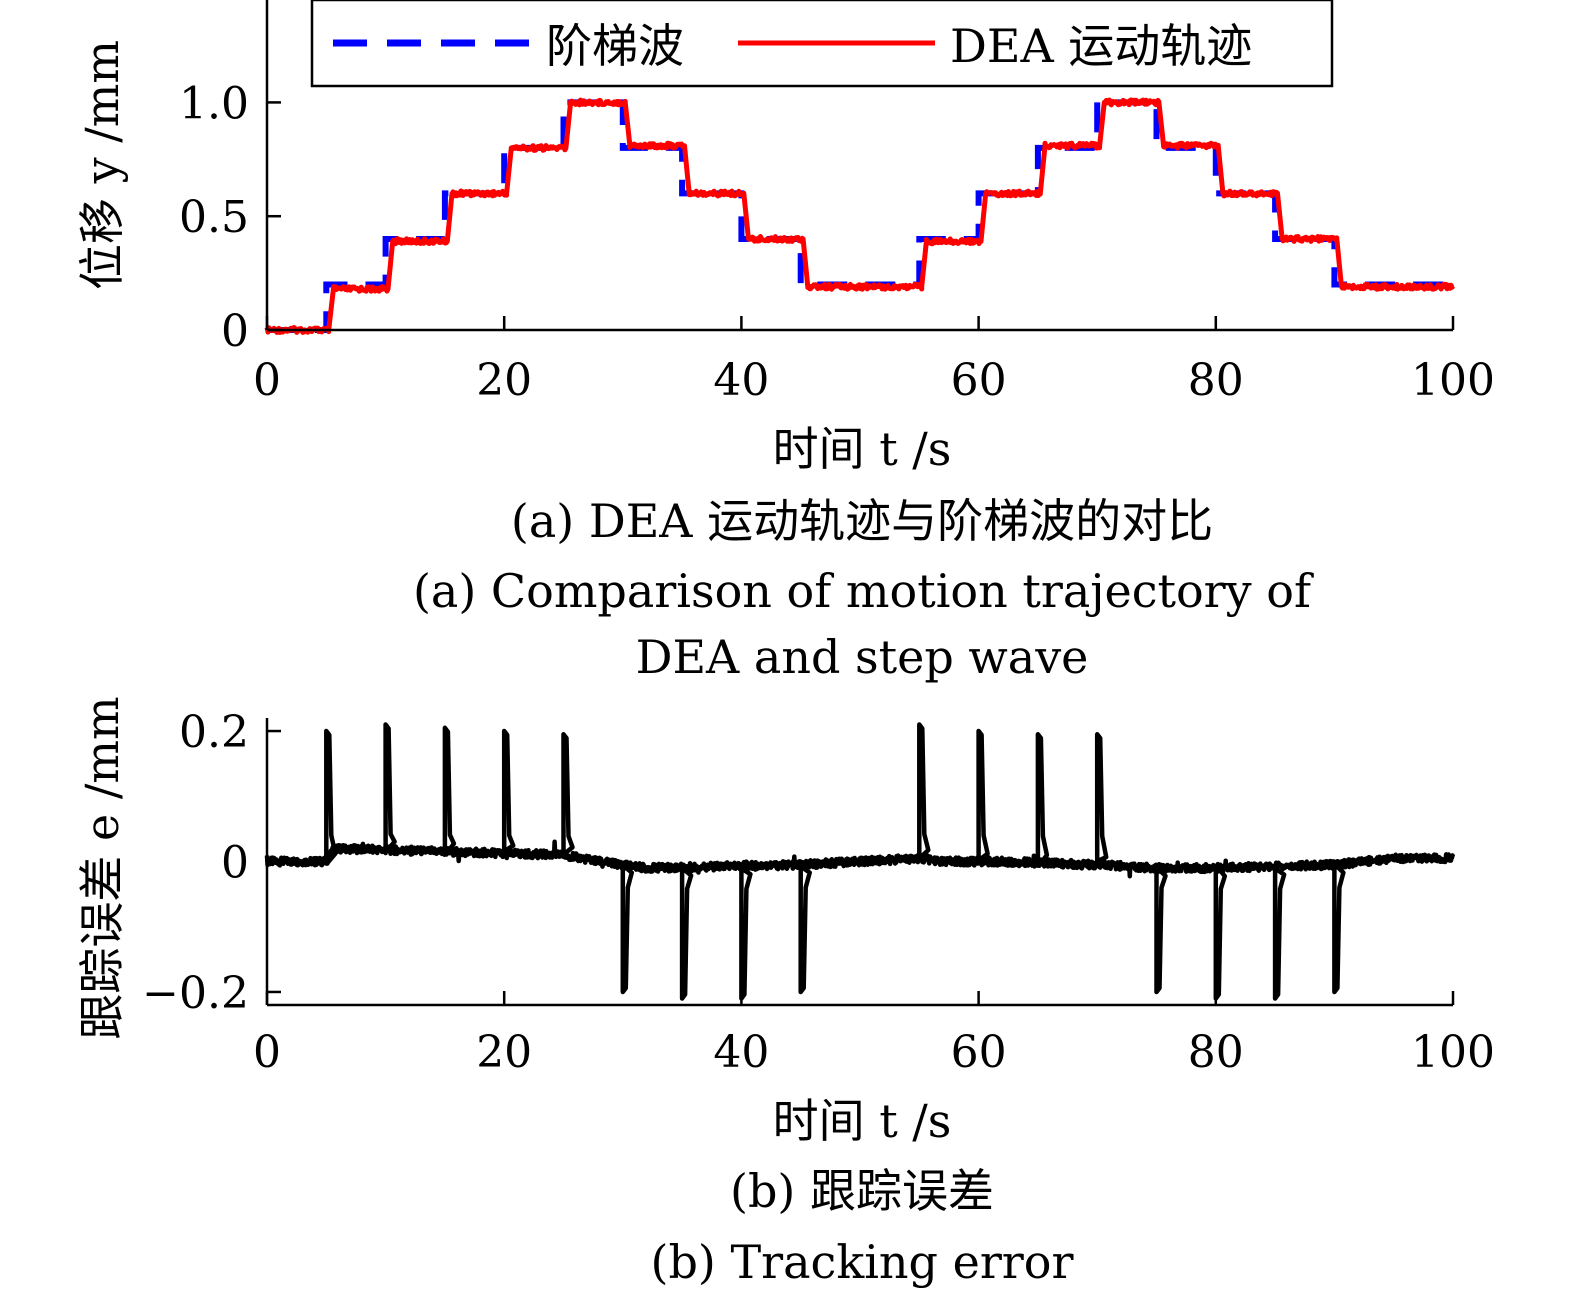 The height and width of the screenshot is (1299, 1575). I want to click on chart-a-xtick-label: 0, so click(267, 380).